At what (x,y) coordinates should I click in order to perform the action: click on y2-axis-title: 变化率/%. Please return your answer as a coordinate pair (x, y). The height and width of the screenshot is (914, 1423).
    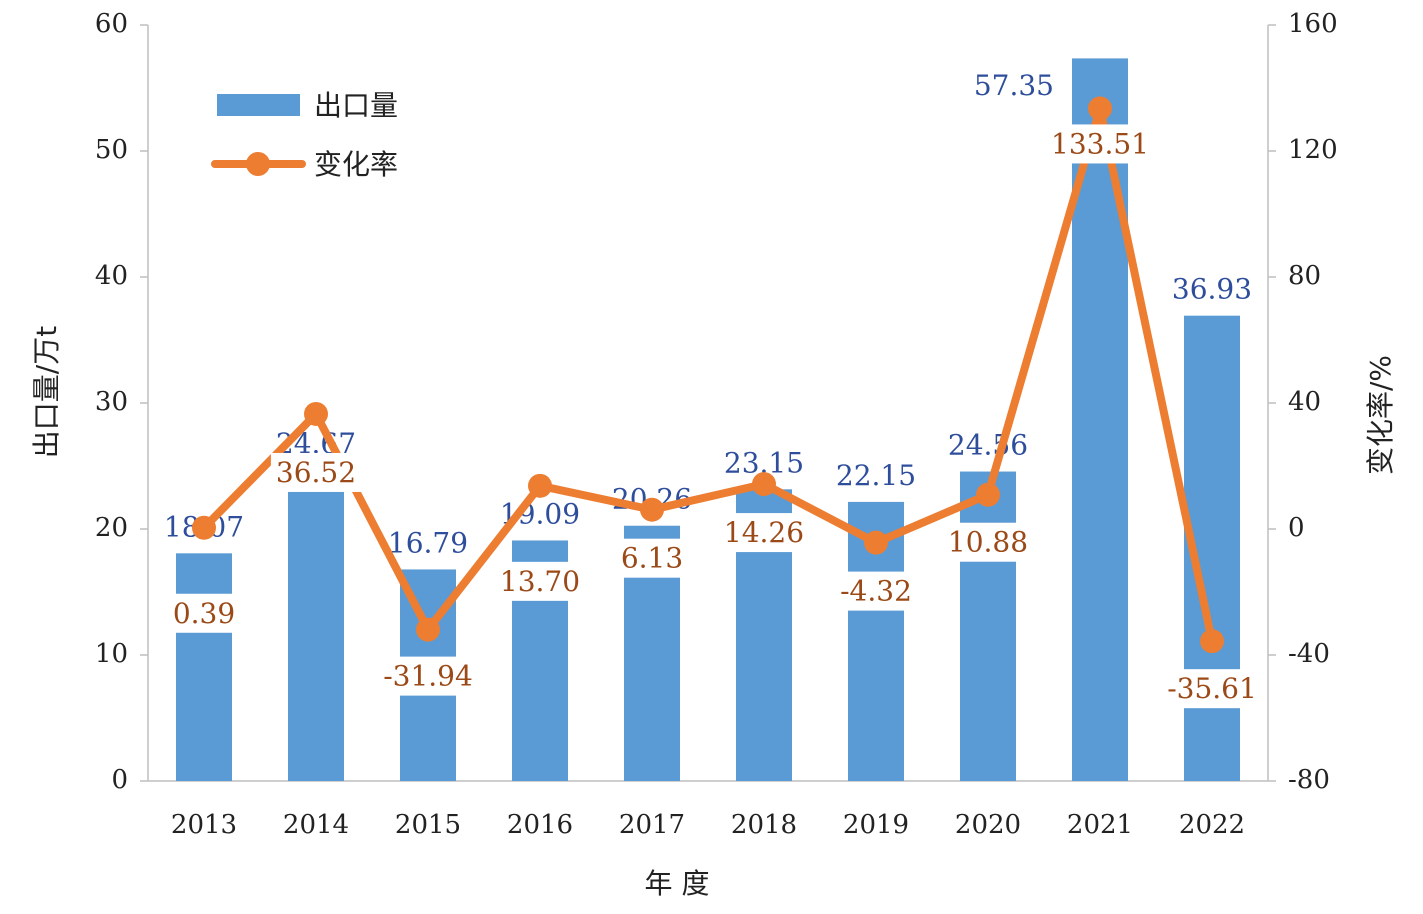
    Looking at the image, I should click on (1380, 415).